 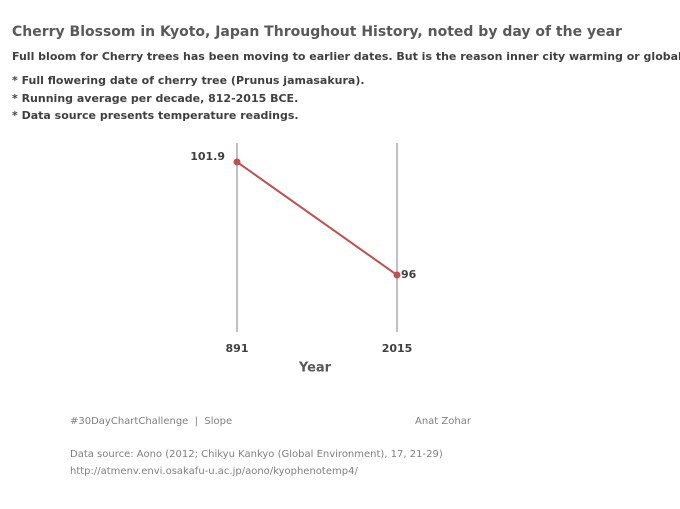 What do you see at coordinates (151, 421) in the screenshot?
I see `footer-tag: #30DayChartChallenge | Slope` at bounding box center [151, 421].